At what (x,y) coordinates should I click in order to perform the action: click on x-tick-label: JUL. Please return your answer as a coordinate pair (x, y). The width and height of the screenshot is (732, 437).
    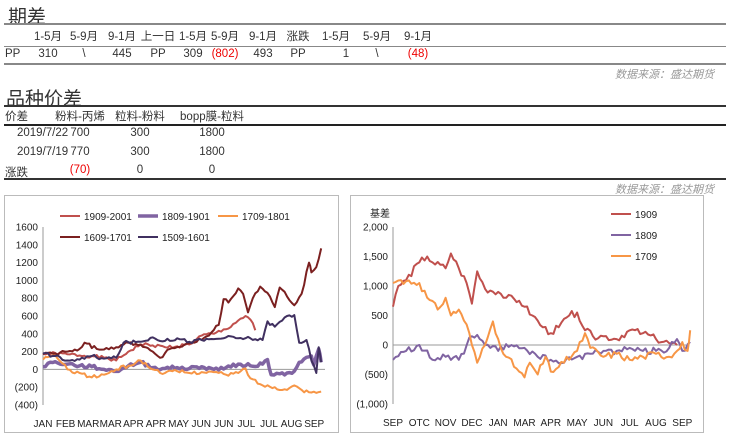
    Looking at the image, I should click on (630, 423).